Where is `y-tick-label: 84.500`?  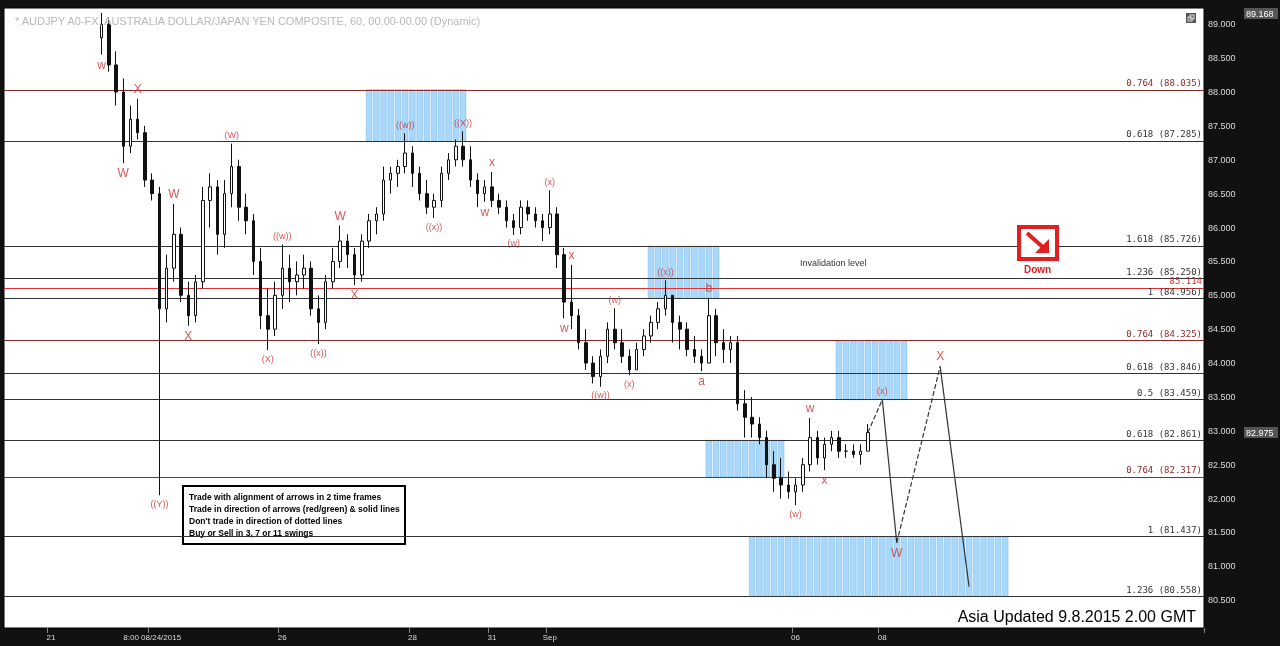
y-tick-label: 84.500 is located at coordinates (1222, 329).